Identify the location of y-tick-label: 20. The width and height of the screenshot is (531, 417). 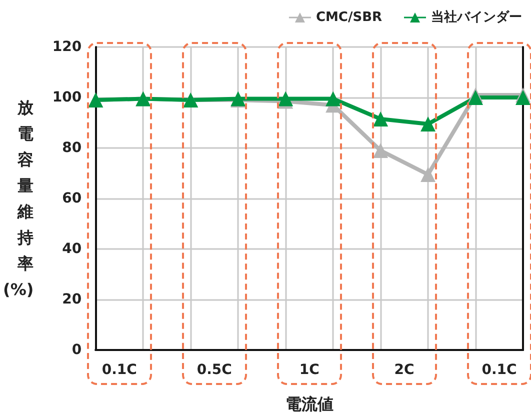
(72, 300).